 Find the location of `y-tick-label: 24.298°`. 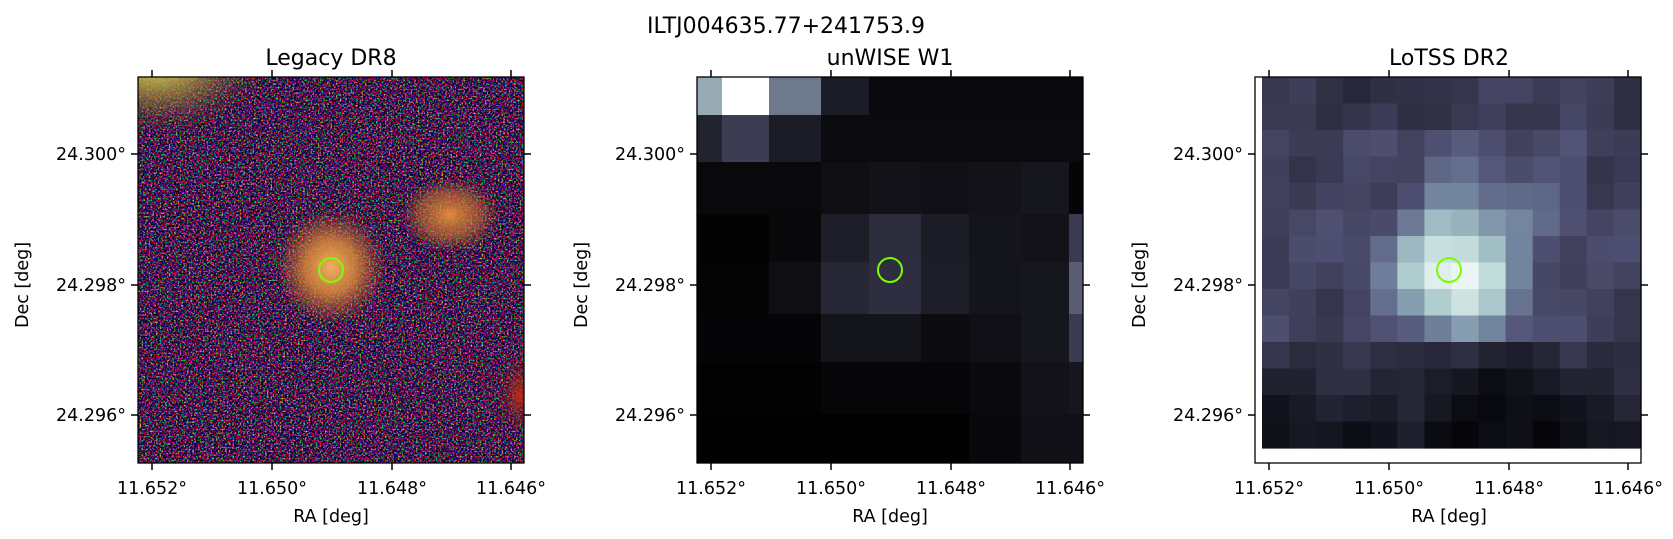

y-tick-label: 24.298° is located at coordinates (650, 286).